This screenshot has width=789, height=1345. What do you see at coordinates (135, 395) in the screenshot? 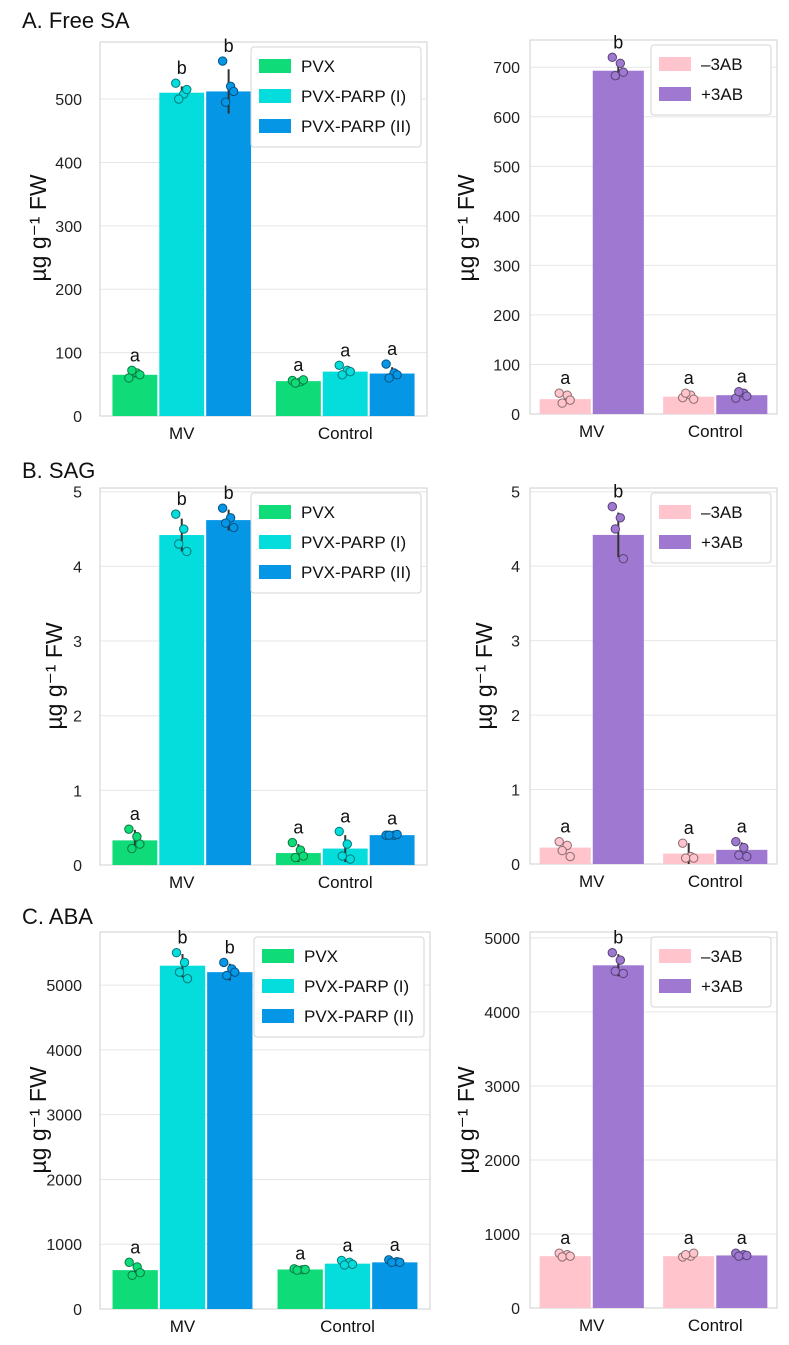
I see `bar-pvx-mv` at bounding box center [135, 395].